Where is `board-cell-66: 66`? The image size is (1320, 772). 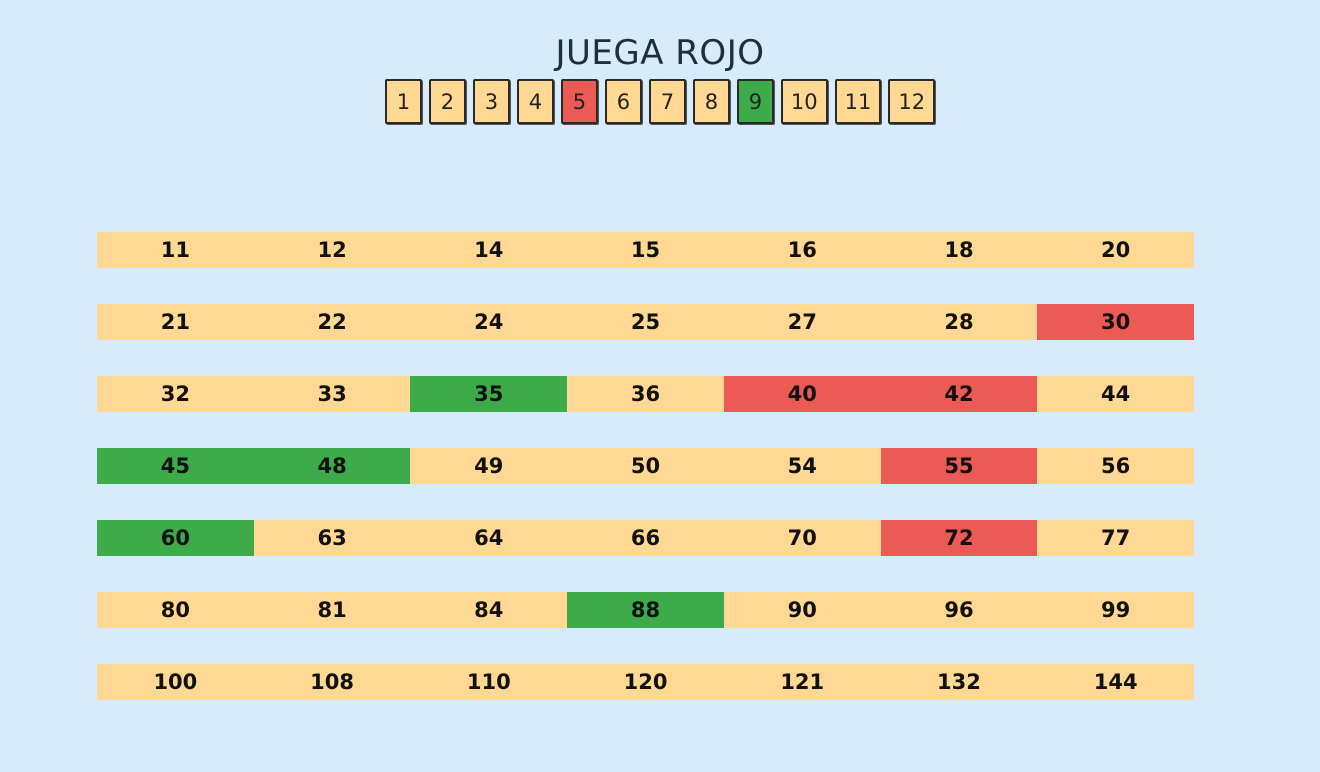
board-cell-66: 66 is located at coordinates (645, 538).